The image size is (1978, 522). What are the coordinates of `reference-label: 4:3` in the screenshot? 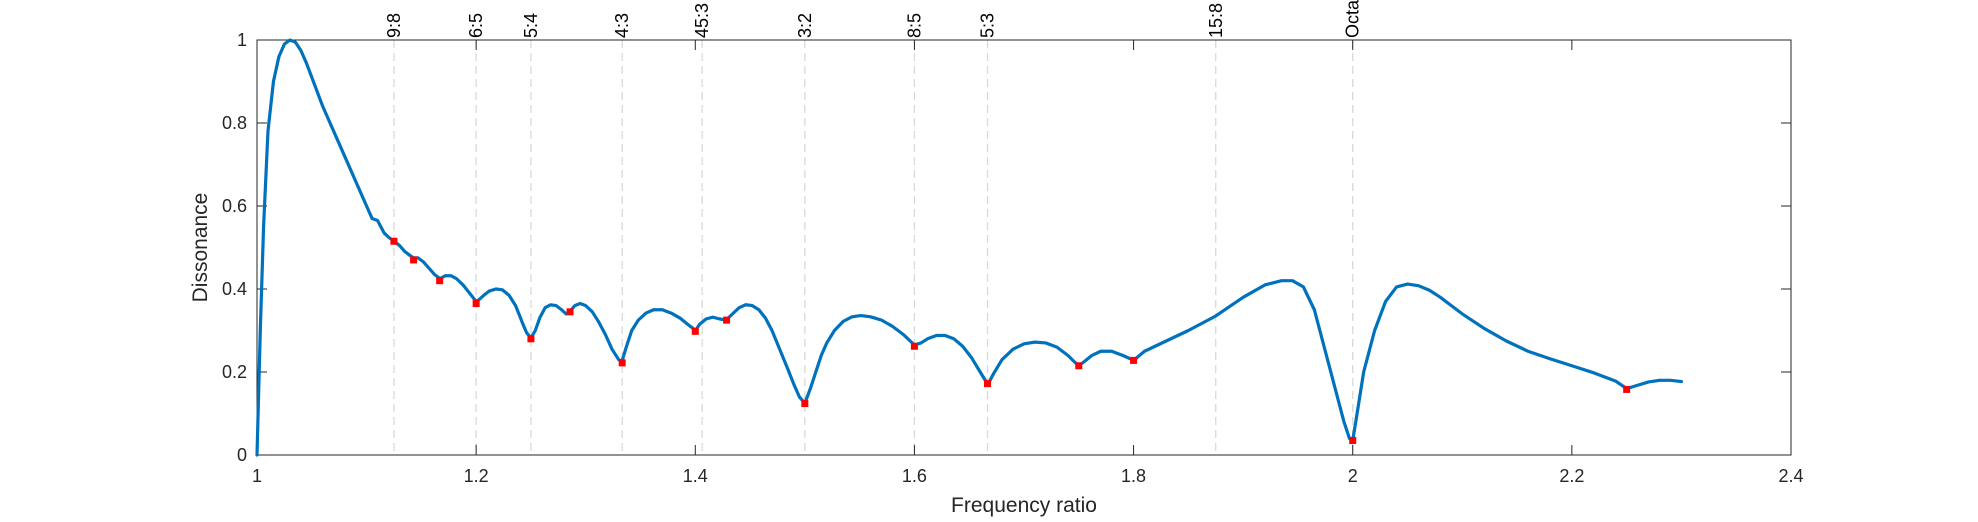 It's located at (622, 25).